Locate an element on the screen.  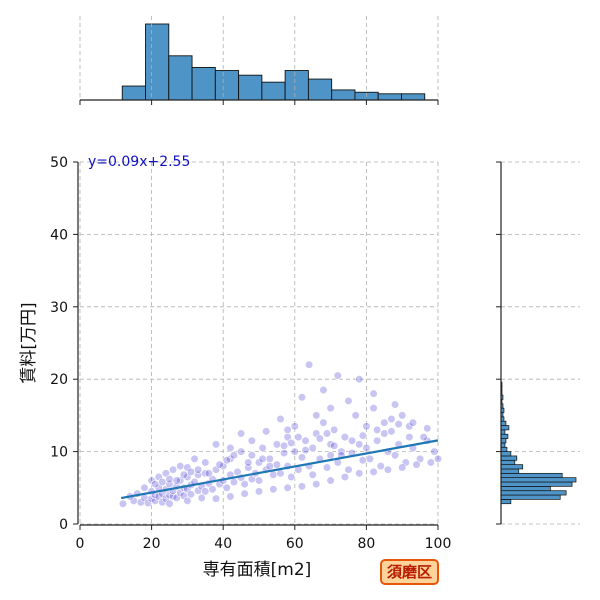
right-histogram is located at coordinates (538, 343).